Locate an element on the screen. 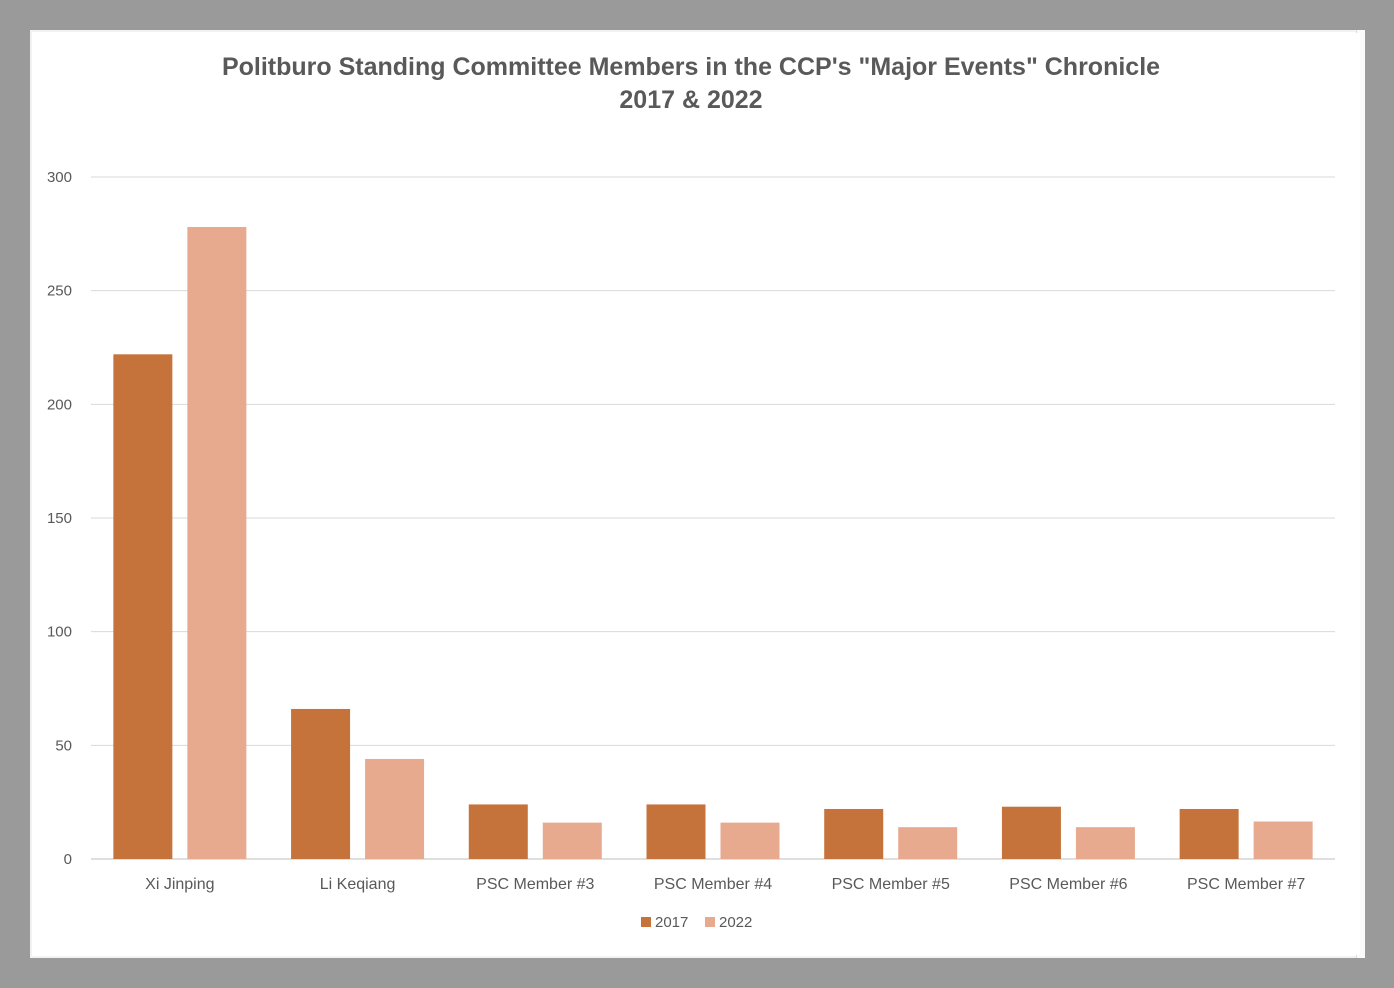  y-tick-label: 50 is located at coordinates (63, 745).